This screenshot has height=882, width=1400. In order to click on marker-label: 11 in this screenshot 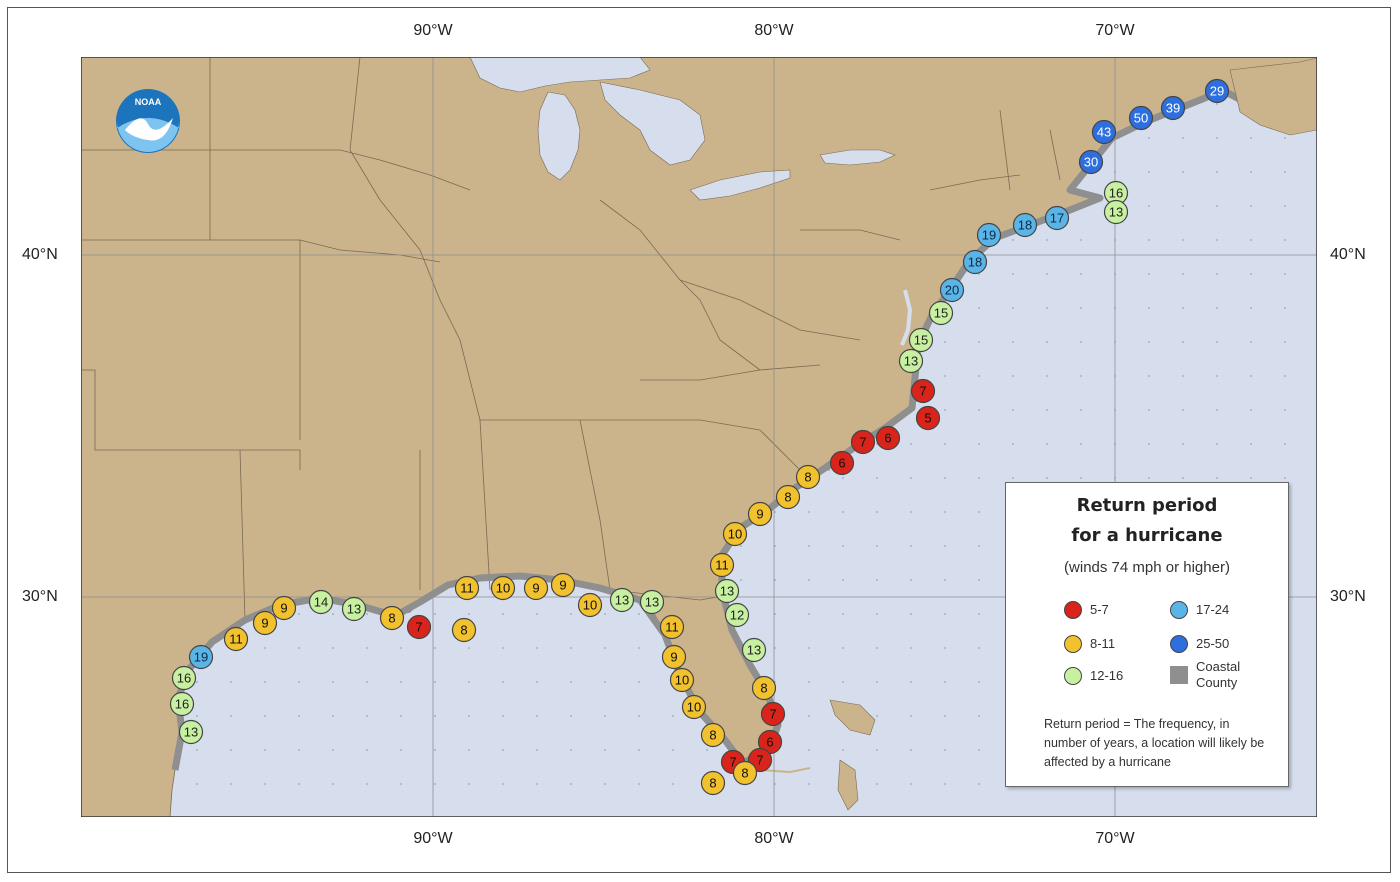, I will do `click(722, 565)`.